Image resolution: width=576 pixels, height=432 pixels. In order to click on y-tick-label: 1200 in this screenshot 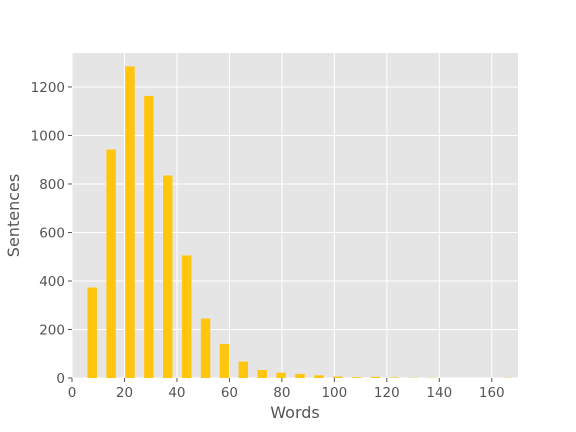, I will do `click(48, 88)`.